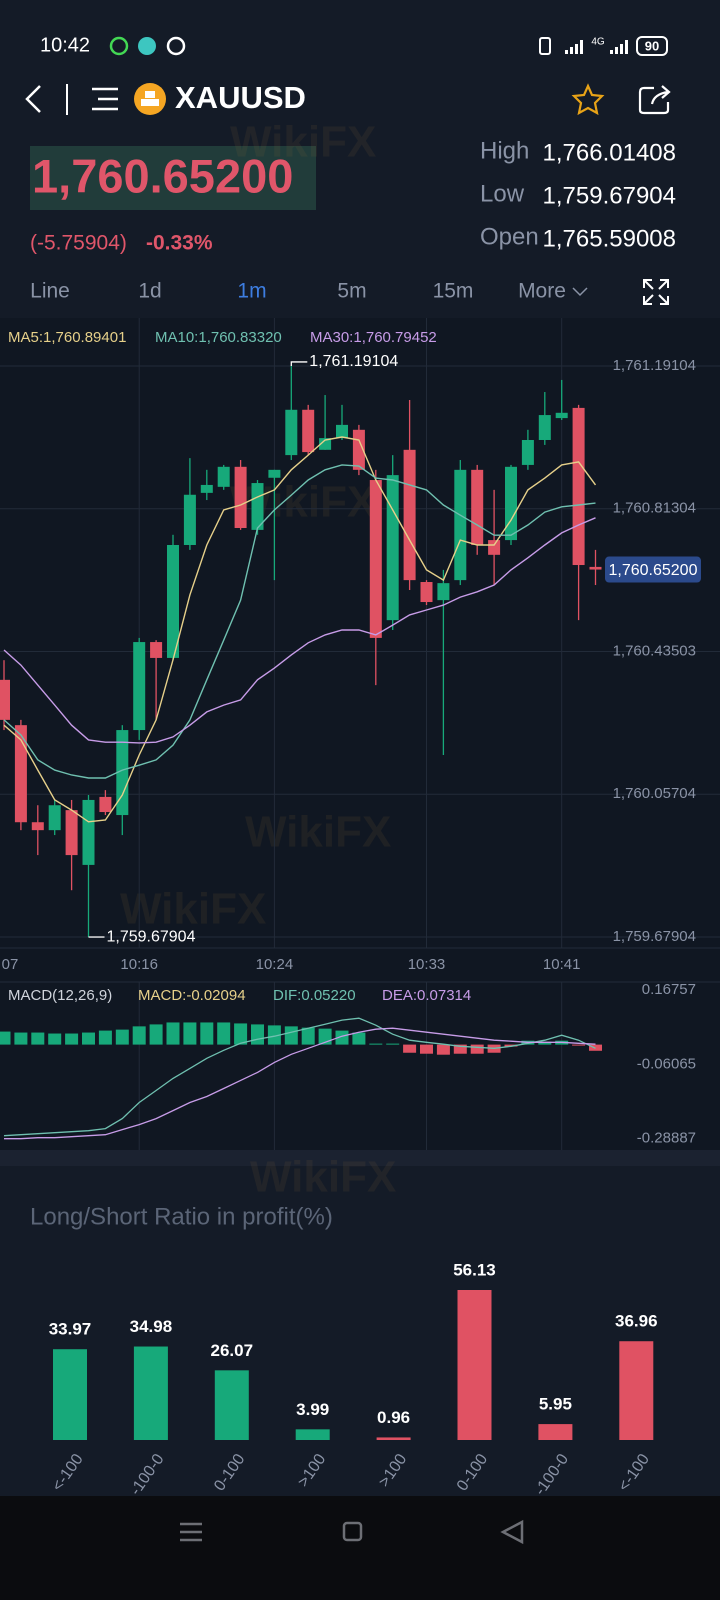  Describe the element at coordinates (312, 1409) in the screenshot. I see `value-label: 3.99` at that location.